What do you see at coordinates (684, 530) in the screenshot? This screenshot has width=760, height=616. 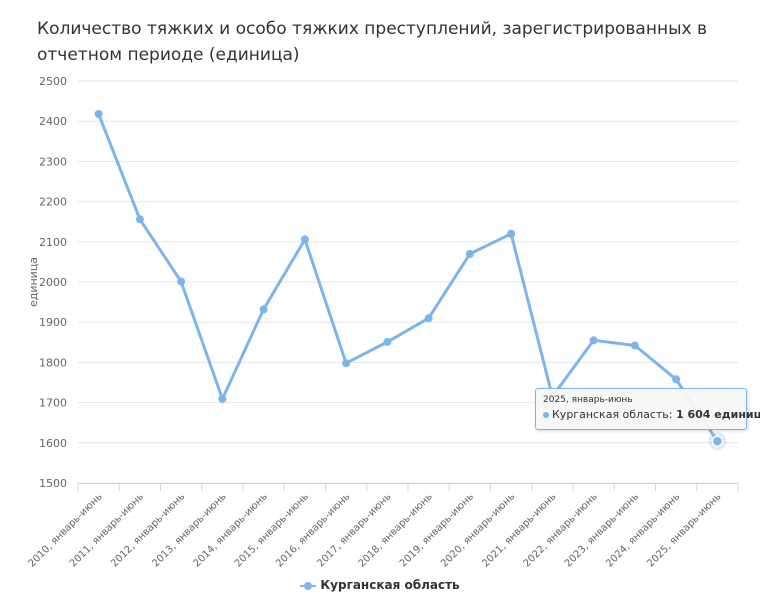 I see `x-tick-label: 2025, январь-июнь` at bounding box center [684, 530].